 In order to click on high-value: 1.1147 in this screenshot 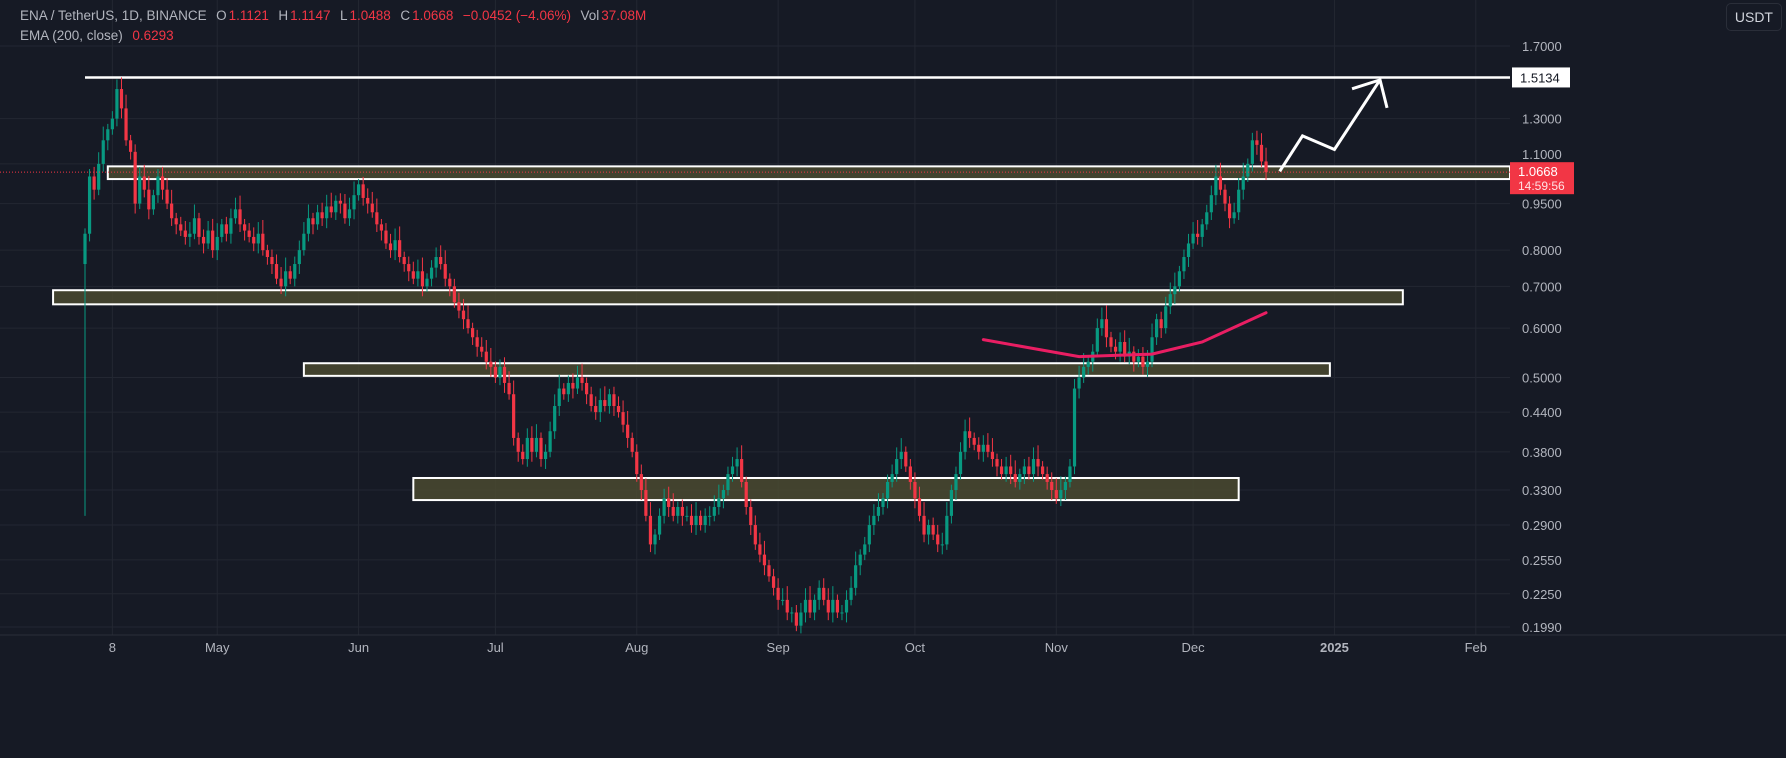, I will do `click(310, 15)`.